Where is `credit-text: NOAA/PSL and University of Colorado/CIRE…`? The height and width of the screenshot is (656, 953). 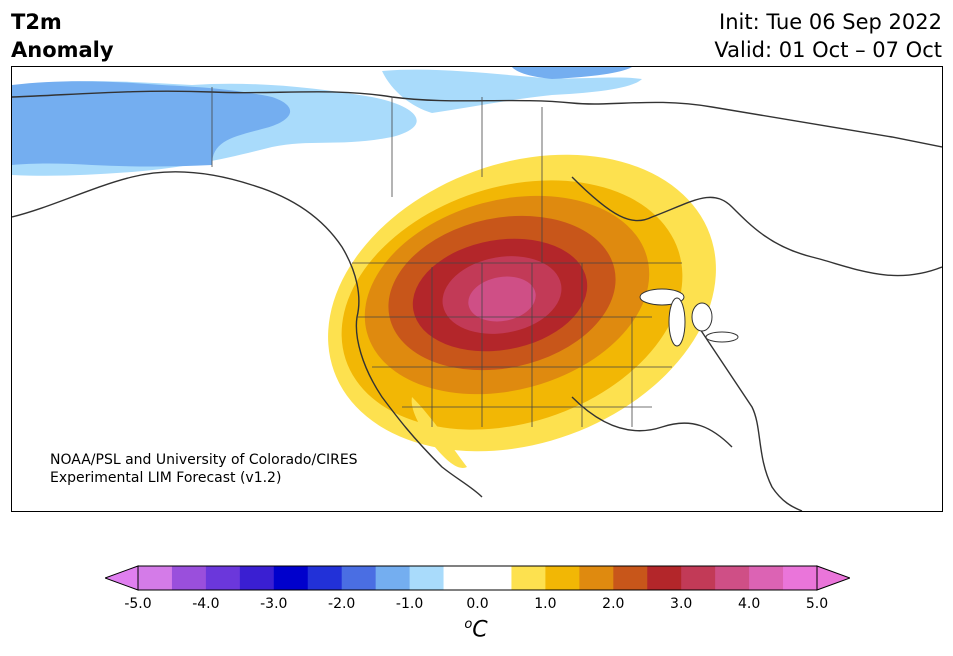 credit-text: NOAA/PSL and University of Colorado/CIRE… is located at coordinates (204, 469).